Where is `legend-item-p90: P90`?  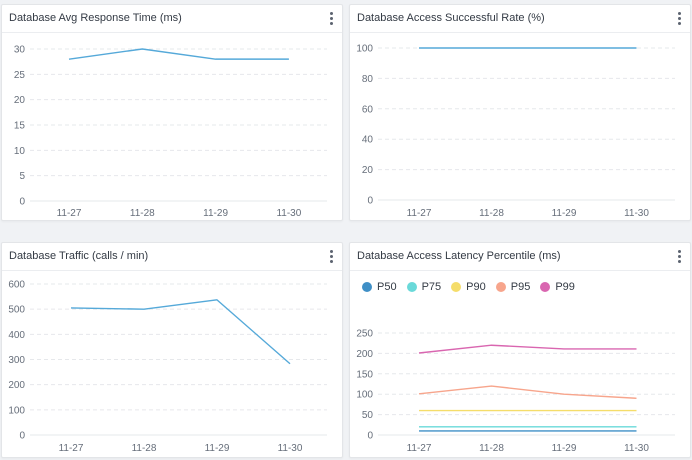
legend-item-p90: P90 is located at coordinates (468, 287).